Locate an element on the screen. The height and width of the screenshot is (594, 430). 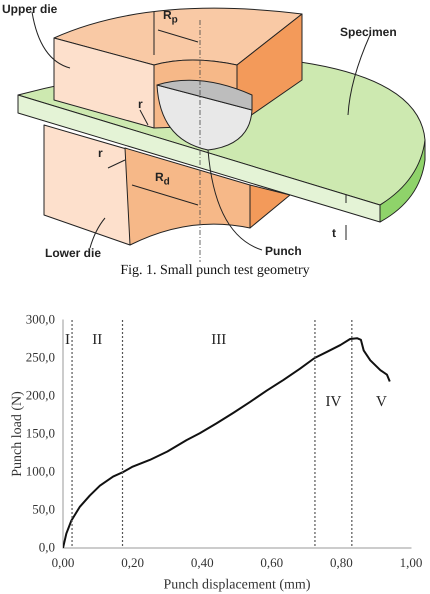
annotation: V is located at coordinates (381, 402).